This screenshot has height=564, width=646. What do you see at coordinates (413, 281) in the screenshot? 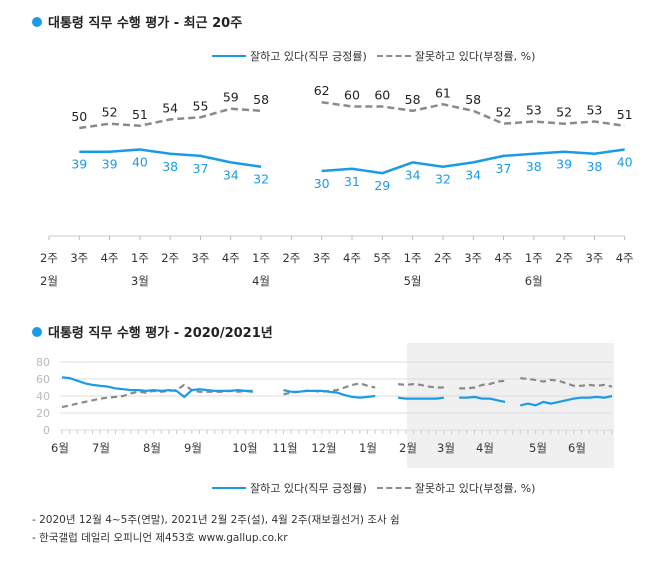
I see `chart1-month-label: 5월` at bounding box center [413, 281].